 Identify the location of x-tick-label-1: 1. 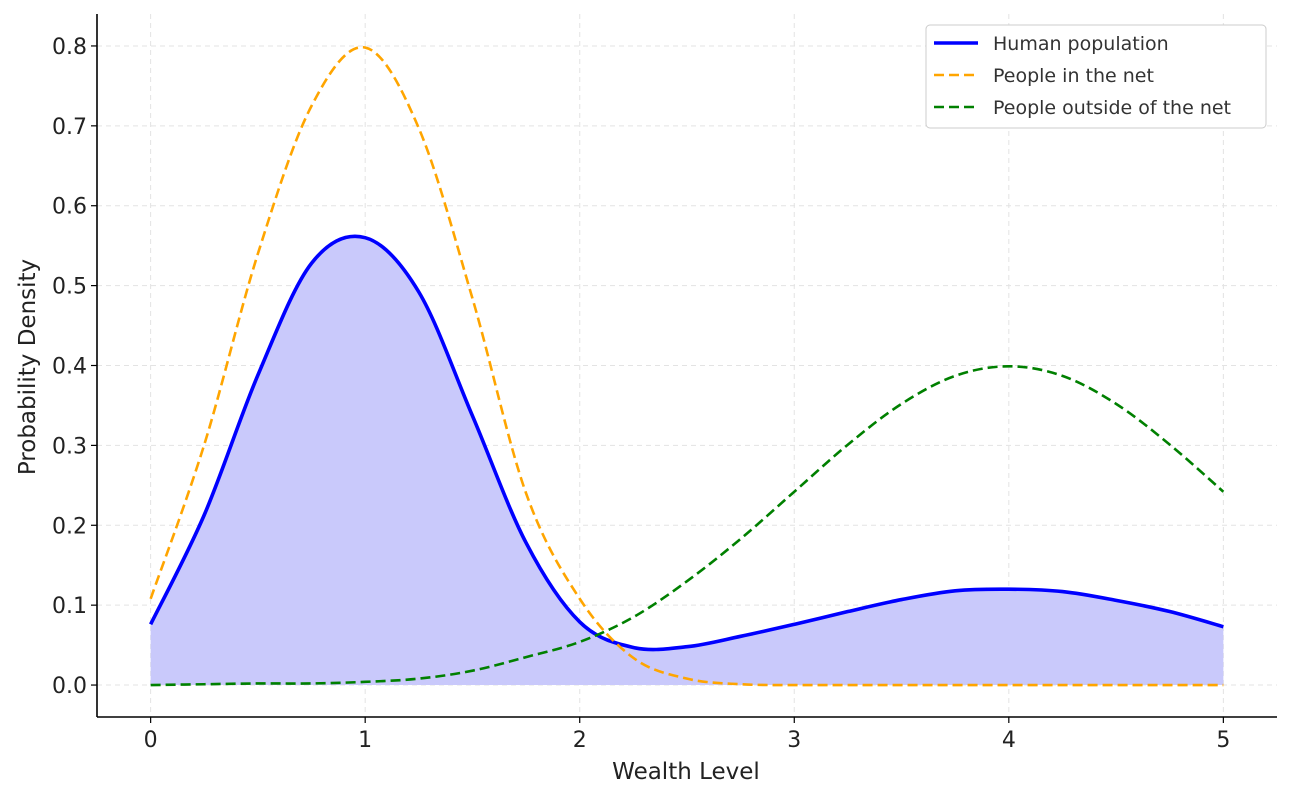
(365, 740).